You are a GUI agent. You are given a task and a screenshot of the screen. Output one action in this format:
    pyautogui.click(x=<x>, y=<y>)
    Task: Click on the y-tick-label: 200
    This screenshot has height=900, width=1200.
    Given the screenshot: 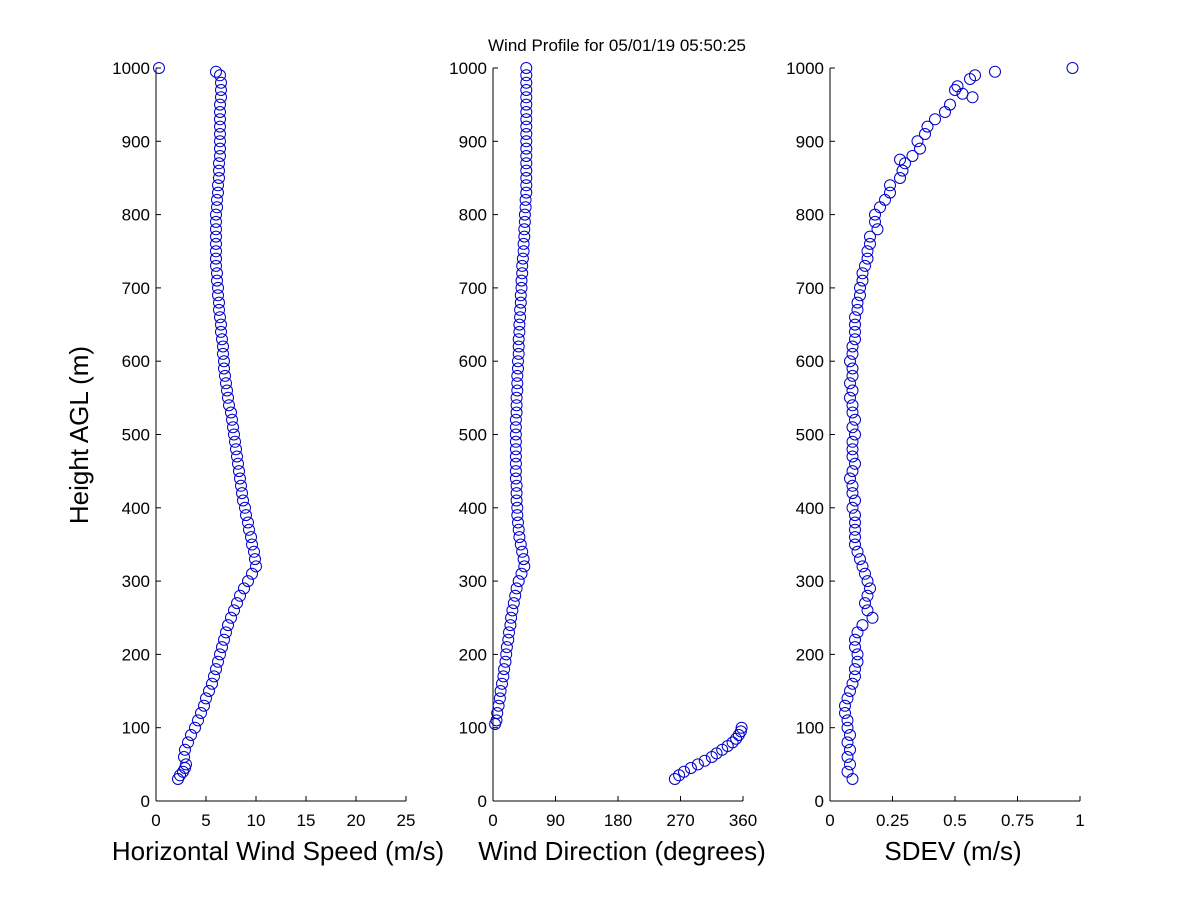 What is the action you would take?
    pyautogui.click(x=473, y=654)
    